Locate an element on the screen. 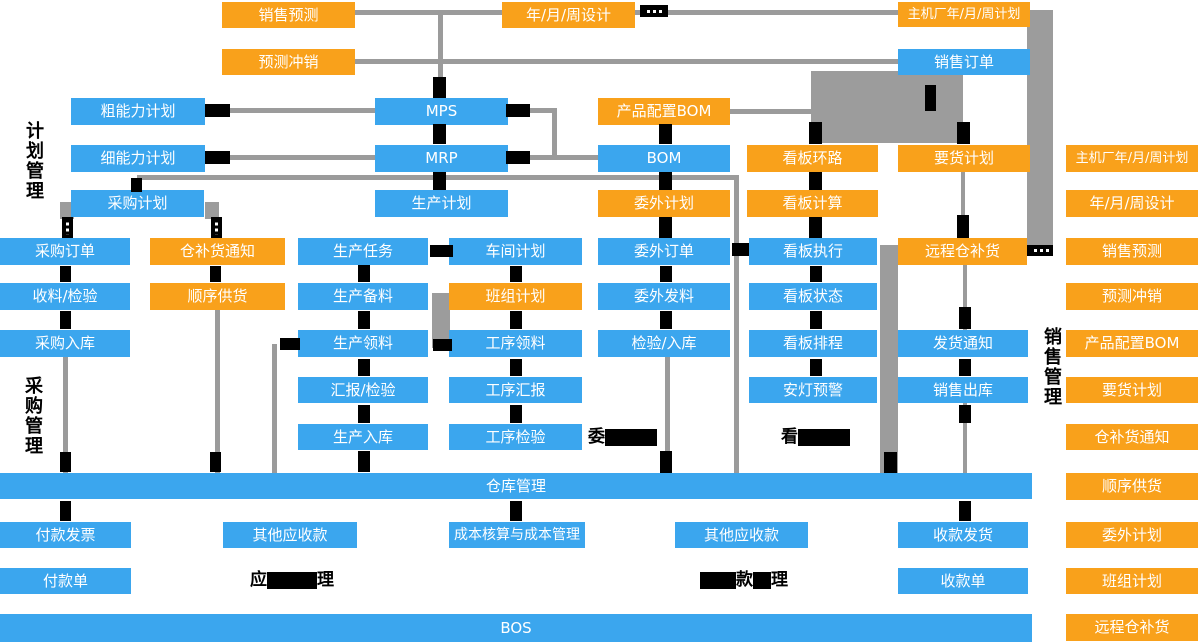 The height and width of the screenshot is (642, 1199). side-label-purchasing: 采购管理 is located at coordinates (32, 416).